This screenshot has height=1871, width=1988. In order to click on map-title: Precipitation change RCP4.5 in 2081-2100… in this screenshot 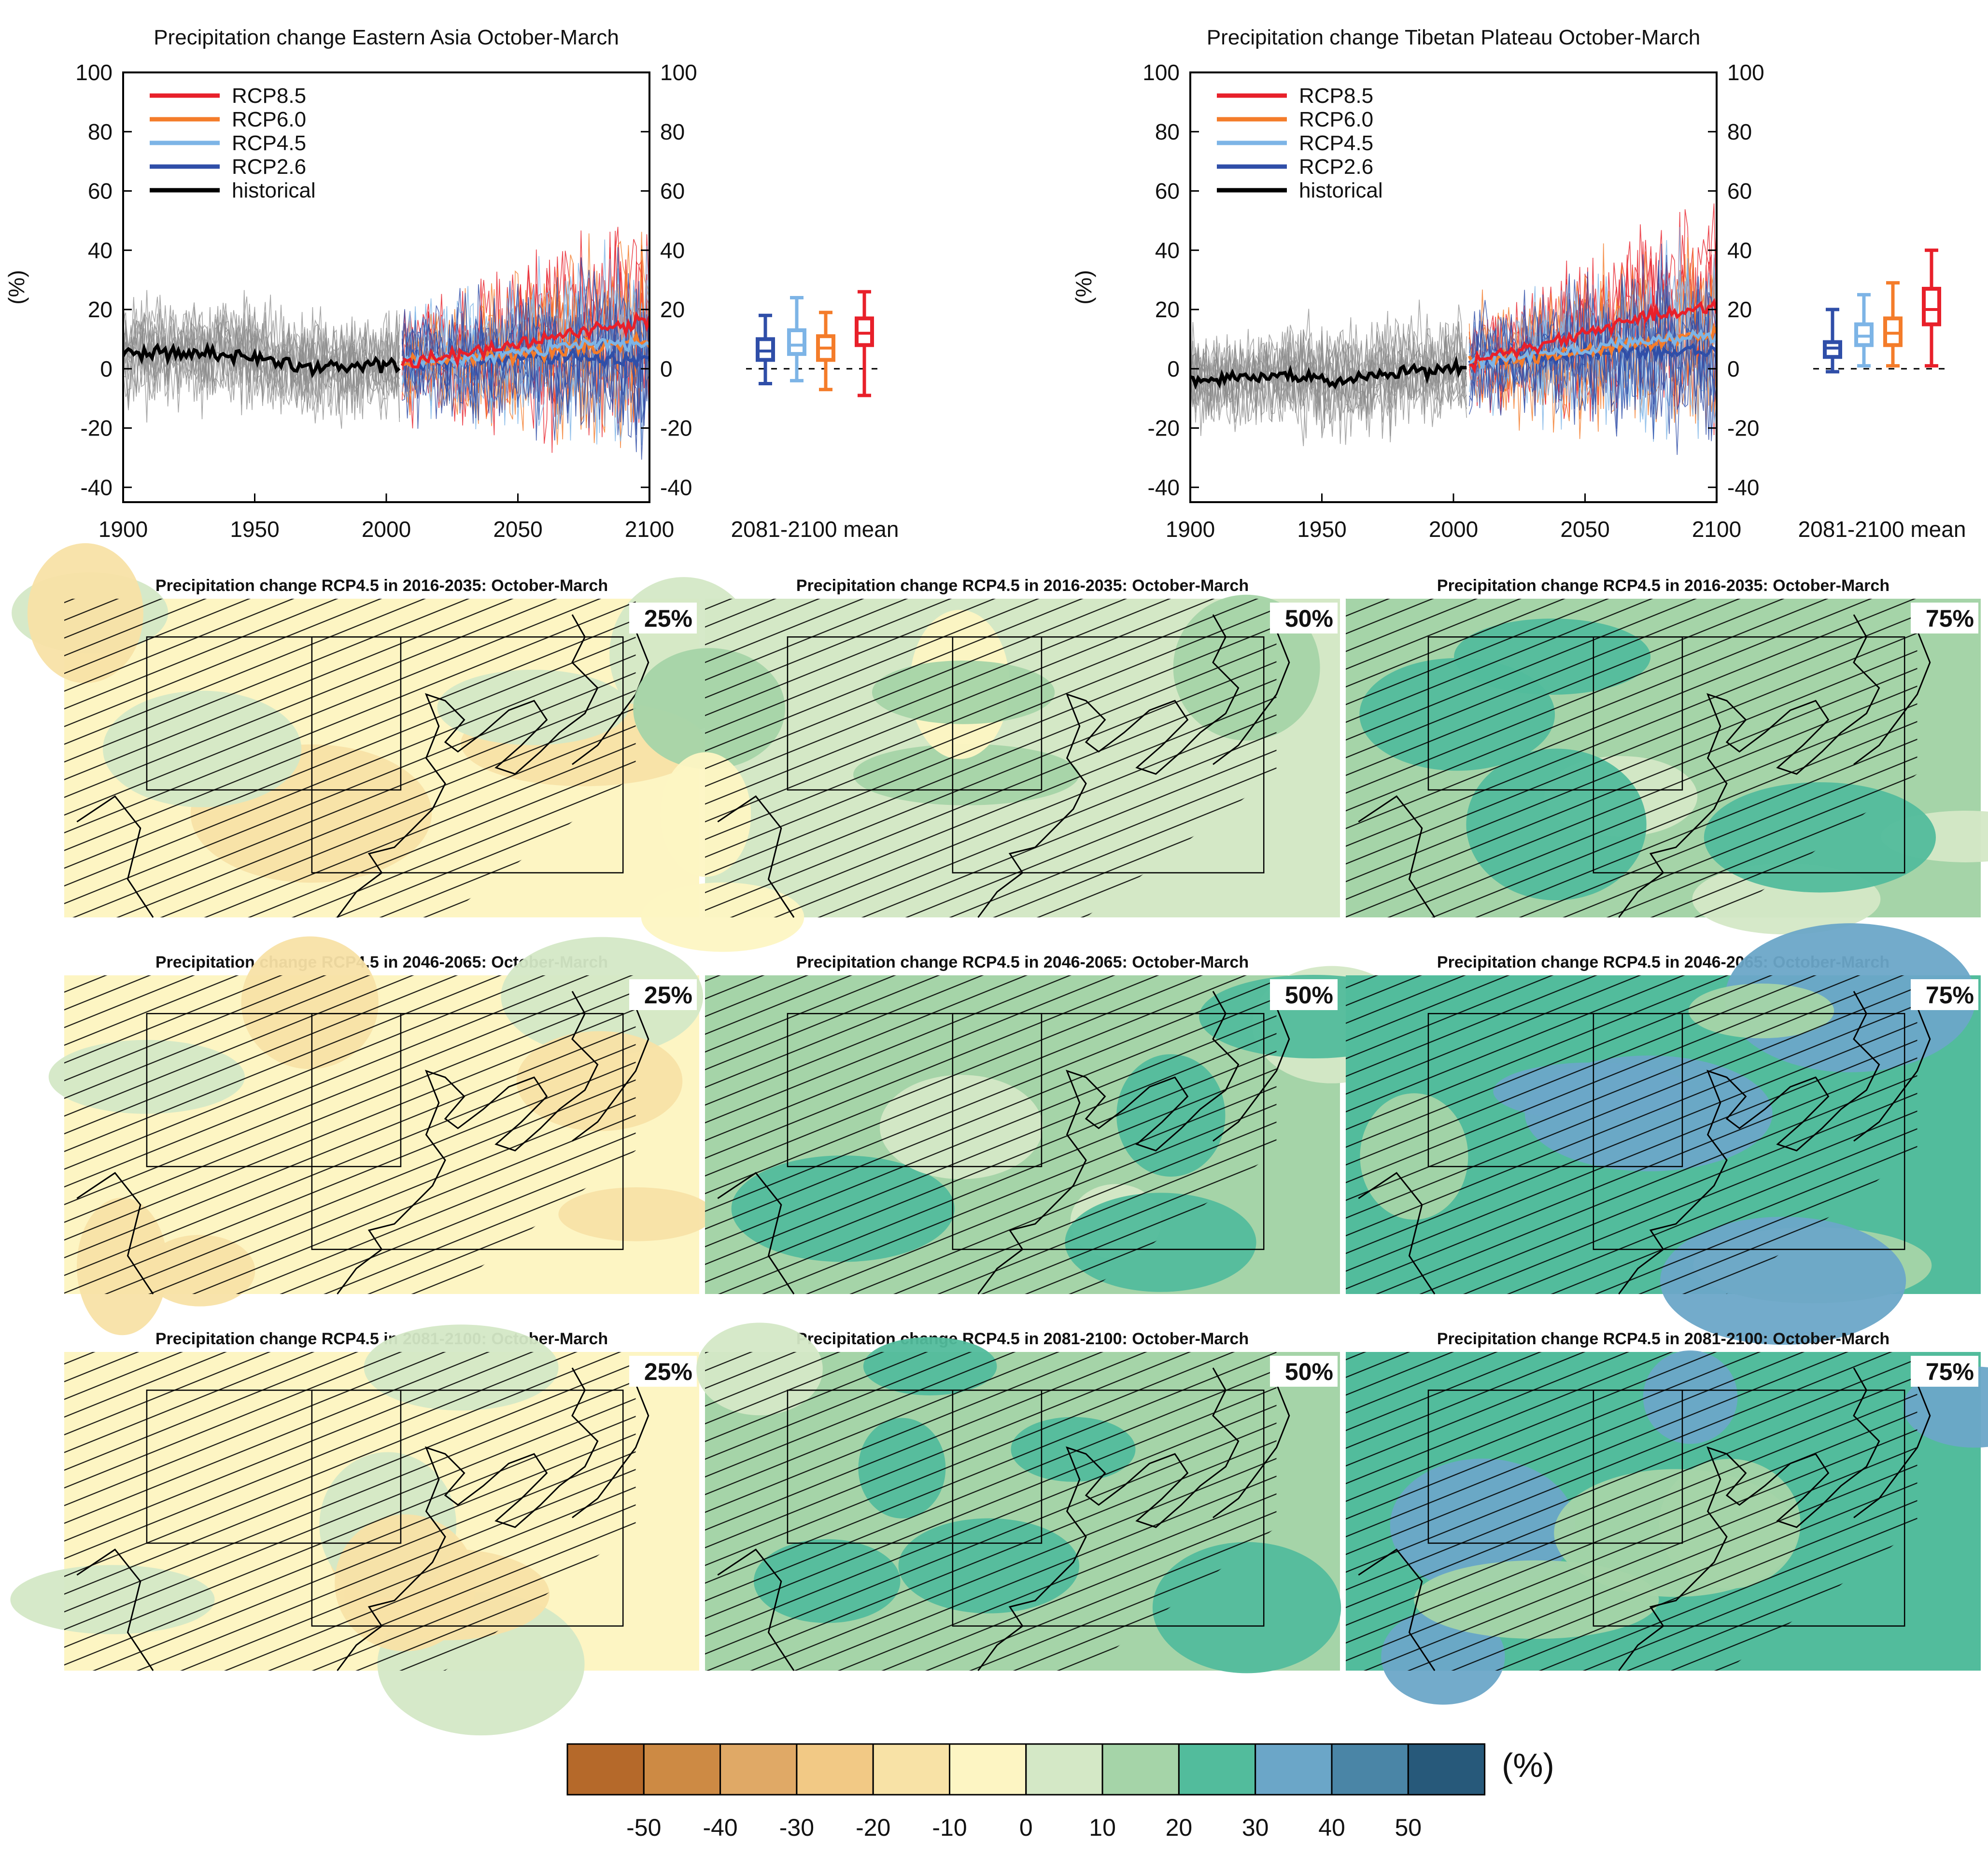, I will do `click(1023, 1339)`.